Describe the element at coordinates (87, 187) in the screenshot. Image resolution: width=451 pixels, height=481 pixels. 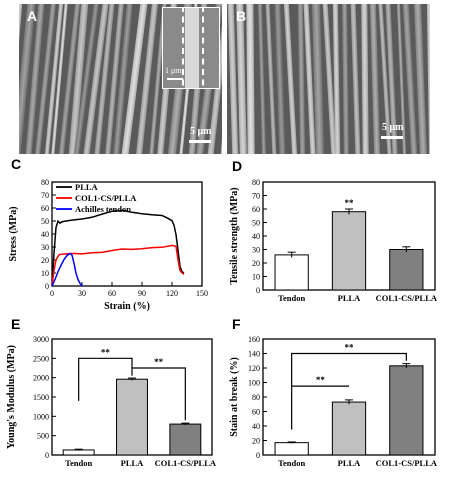
I see `legend-label: PLLA` at that location.